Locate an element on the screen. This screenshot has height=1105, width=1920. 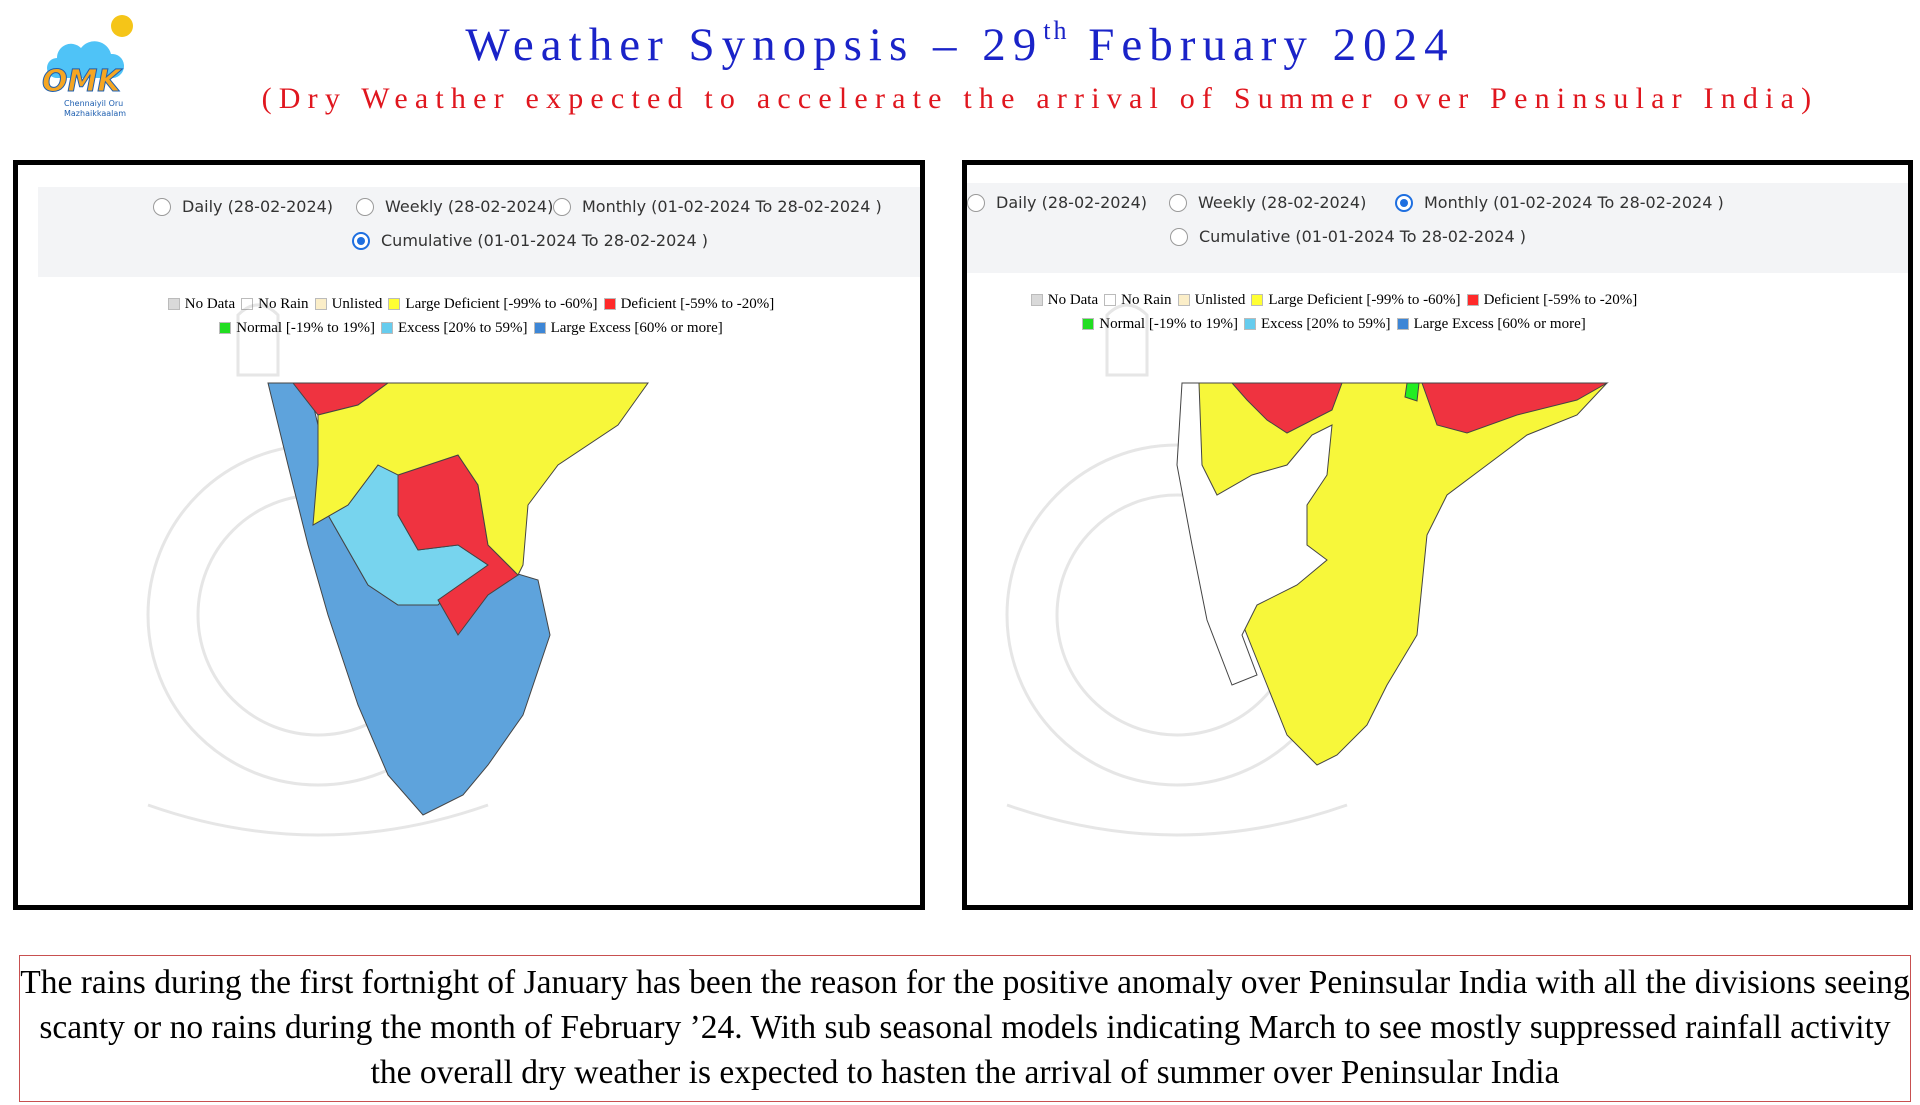
region-normal is located at coordinates (1412, 392).